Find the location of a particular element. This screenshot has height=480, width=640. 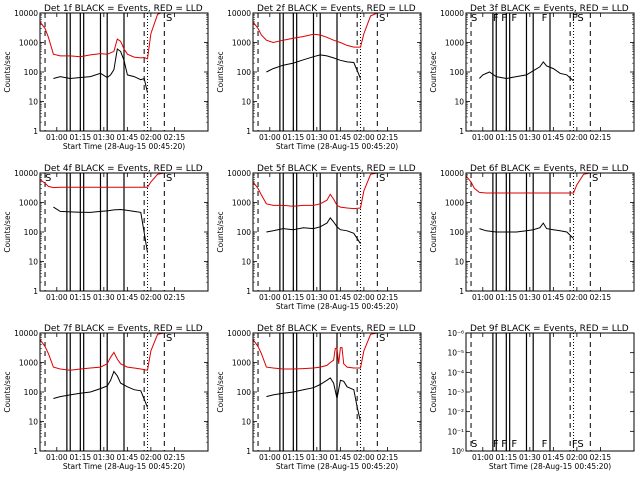

panel-title: Det 9f BLACK = Events, RED = LLD is located at coordinates (549, 329).